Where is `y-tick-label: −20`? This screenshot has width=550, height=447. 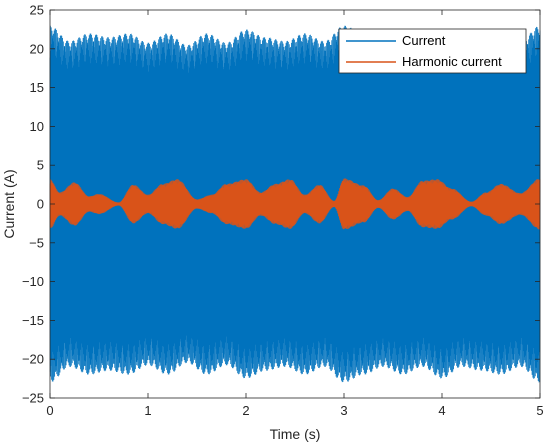 y-tick-label: −20 is located at coordinates (33, 359).